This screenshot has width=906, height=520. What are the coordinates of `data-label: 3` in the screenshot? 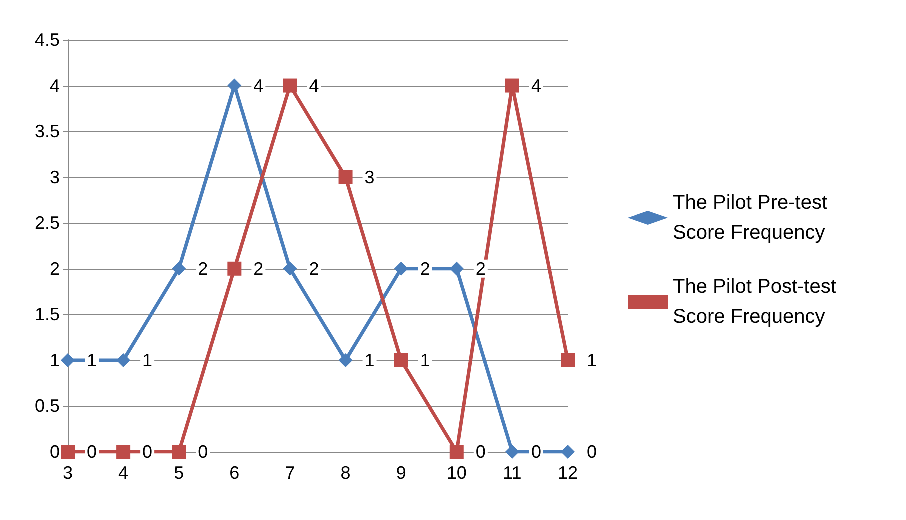 It's located at (369, 177).